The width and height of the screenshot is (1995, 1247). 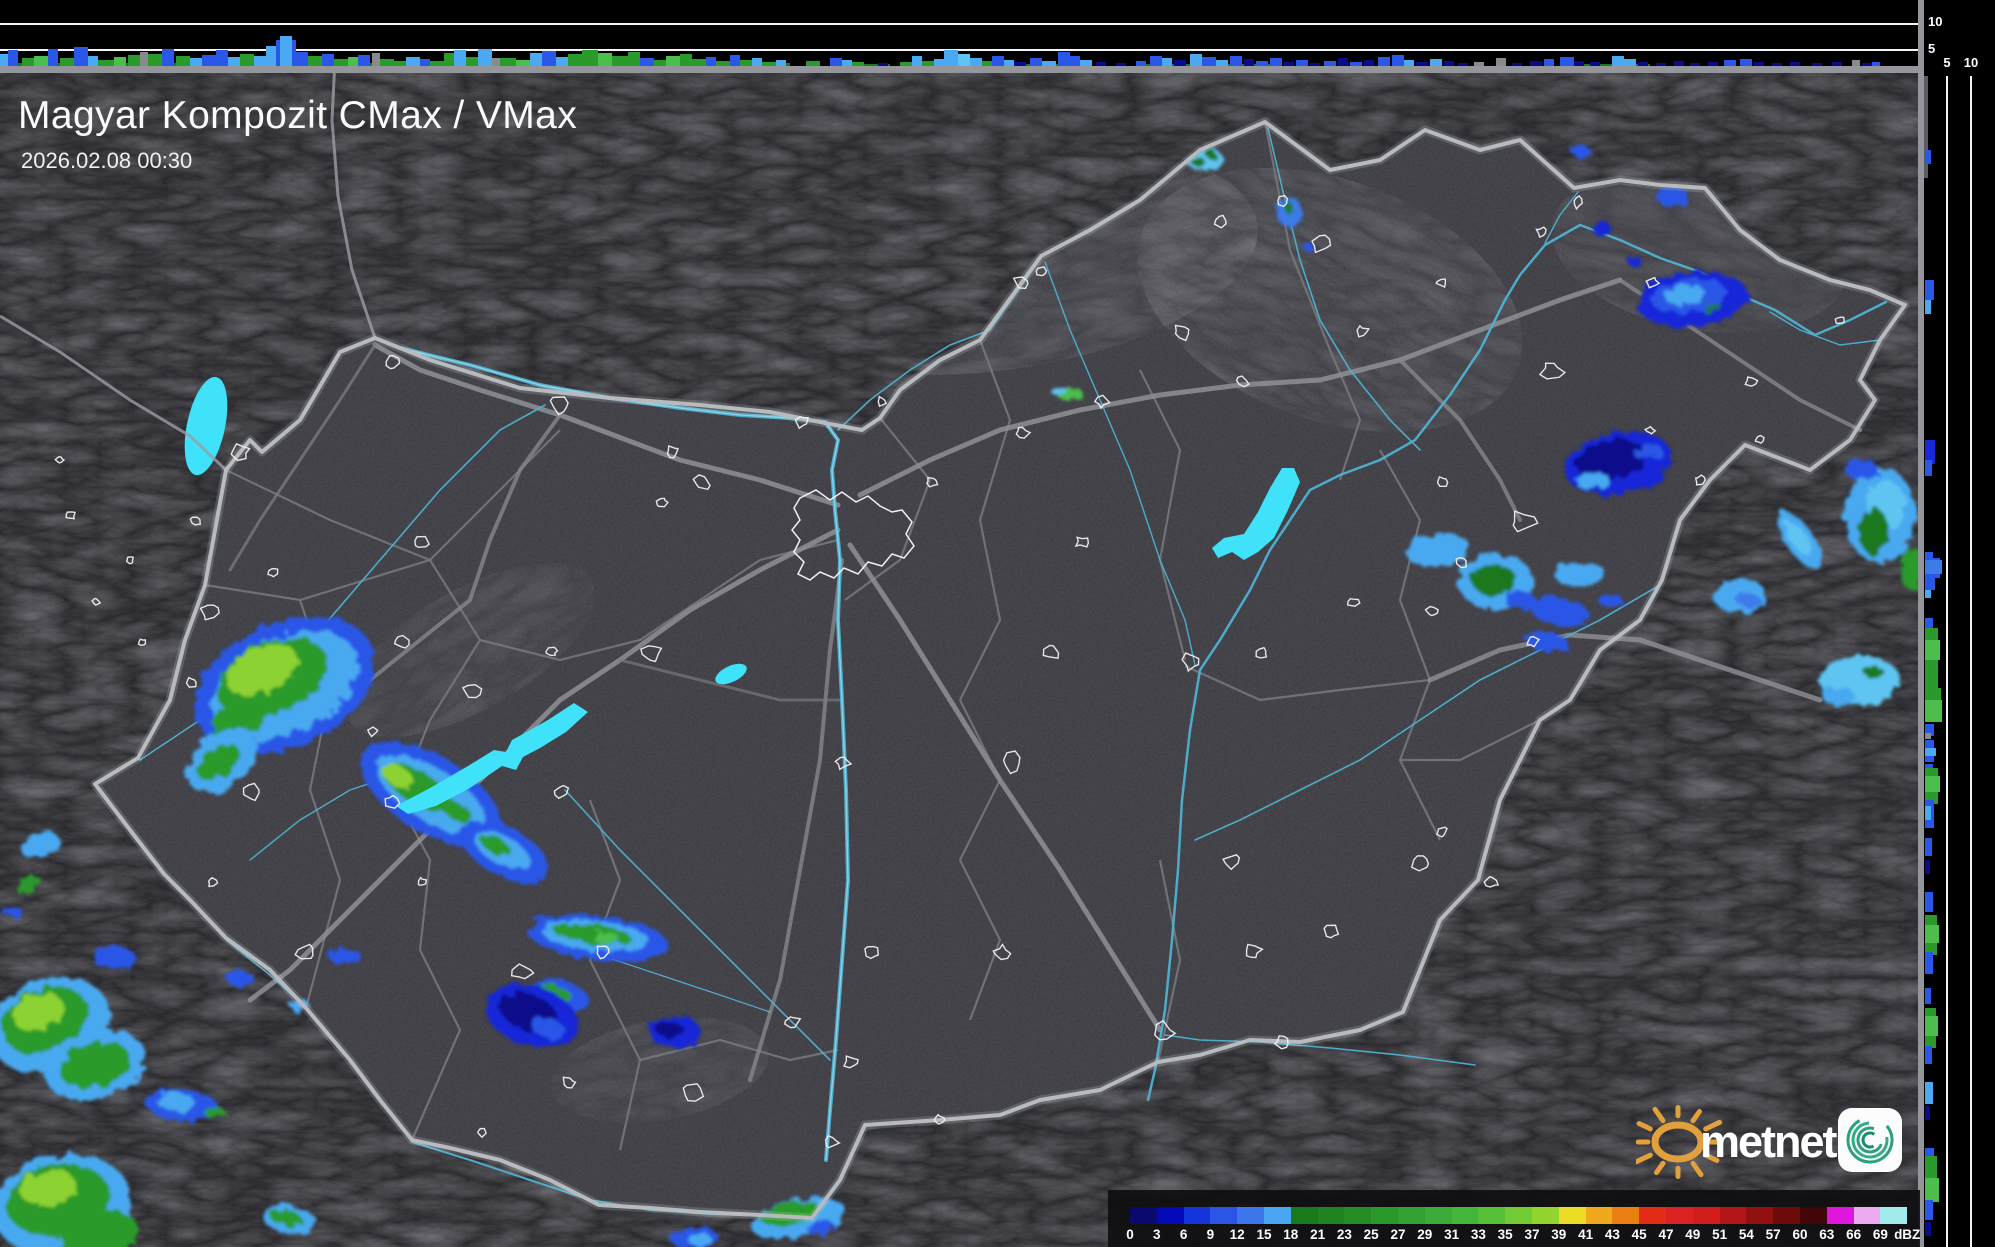 What do you see at coordinates (1720, 1234) in the screenshot?
I see `dbz-tick-label: 51` at bounding box center [1720, 1234].